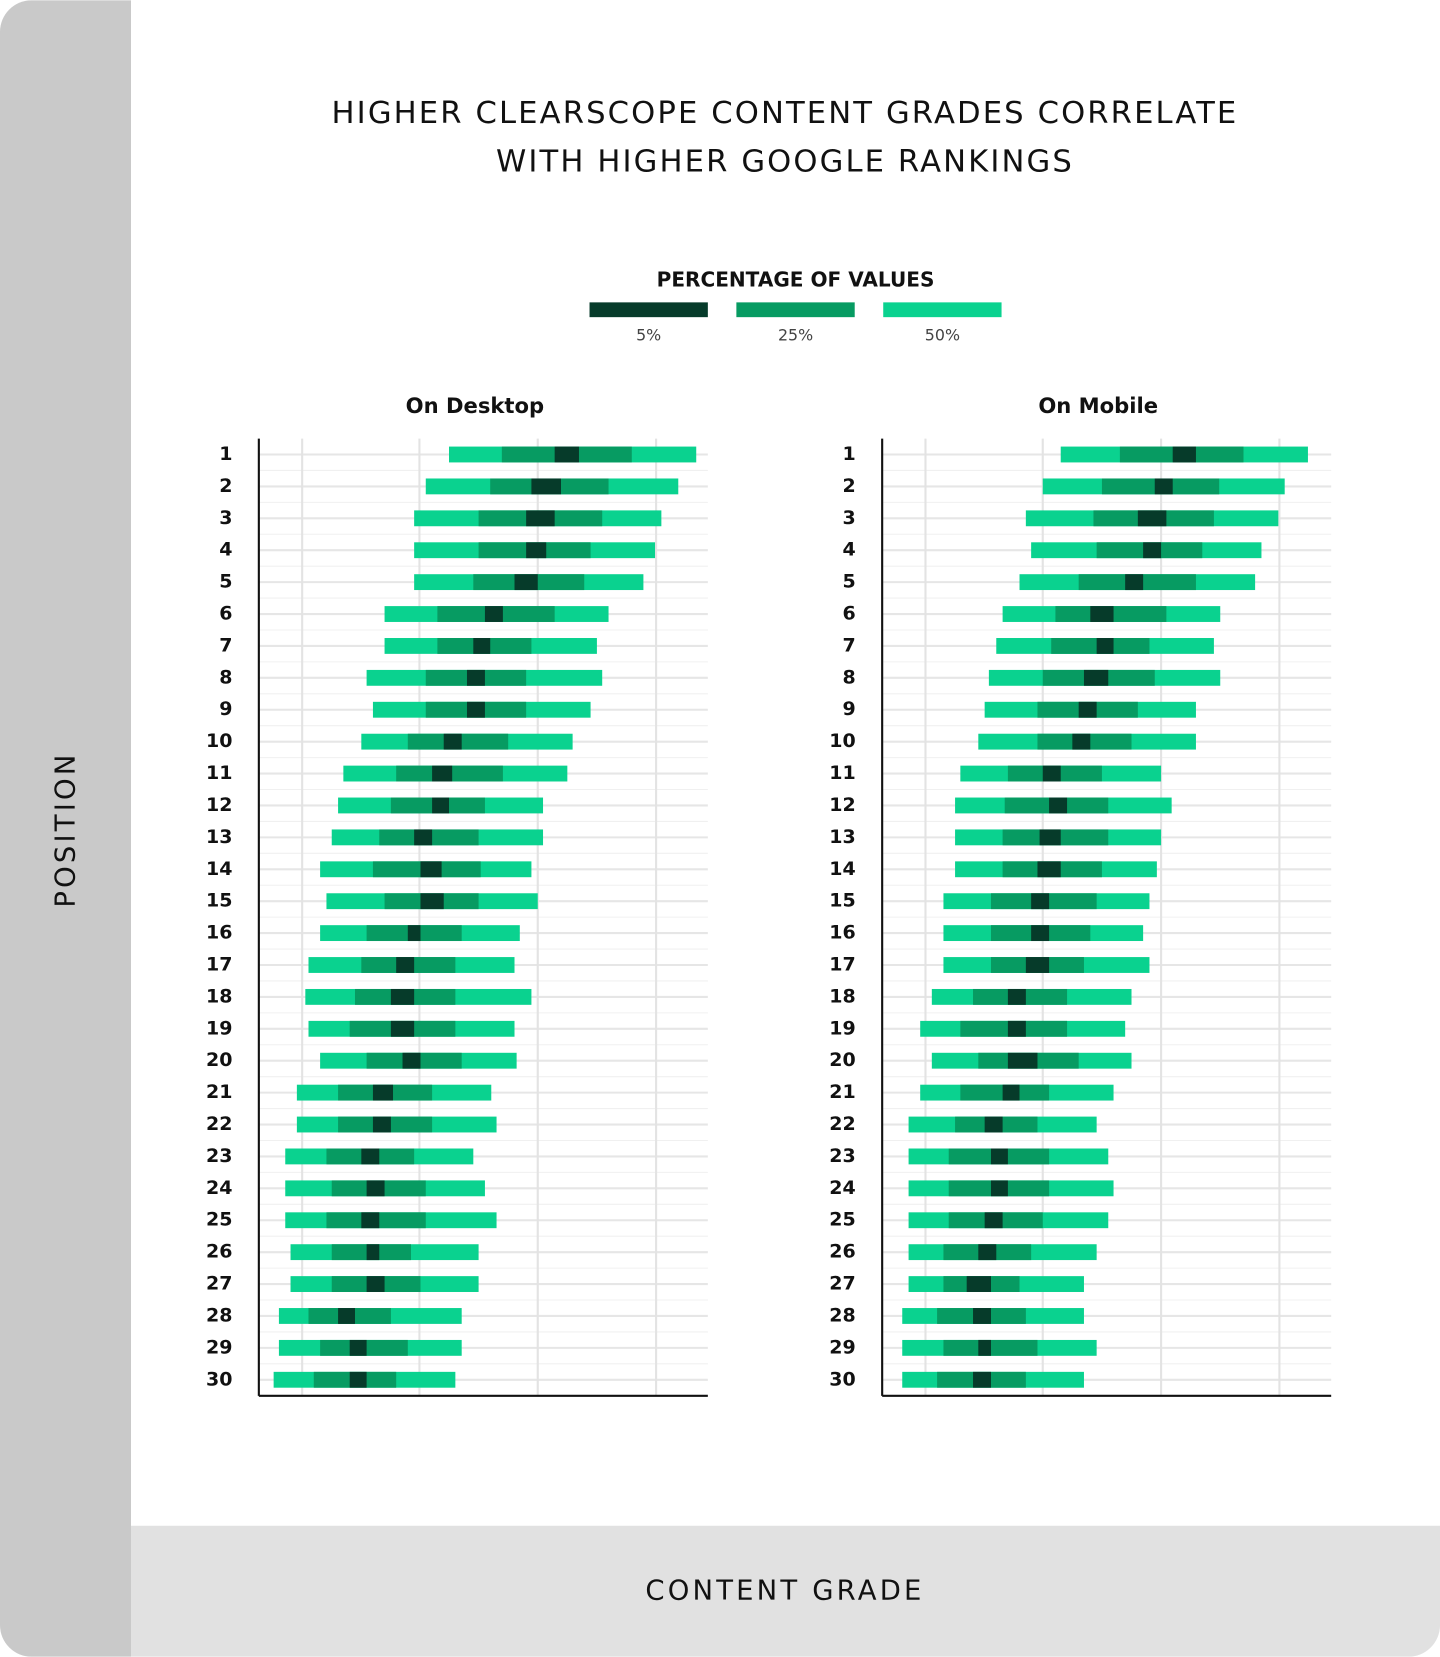 The image size is (1440, 1657). Describe the element at coordinates (785, 161) in the screenshot. I see `chart-title: WITH HIGHER GOOGLE RANKINGS` at that location.